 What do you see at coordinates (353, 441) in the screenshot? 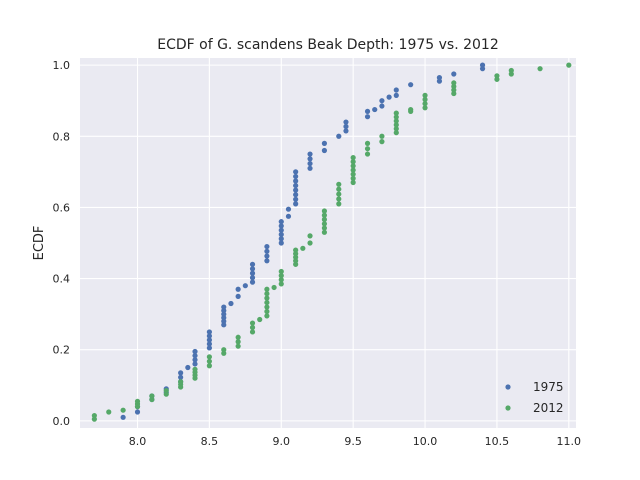
I see `x-tick-label: 9.5` at bounding box center [353, 441].